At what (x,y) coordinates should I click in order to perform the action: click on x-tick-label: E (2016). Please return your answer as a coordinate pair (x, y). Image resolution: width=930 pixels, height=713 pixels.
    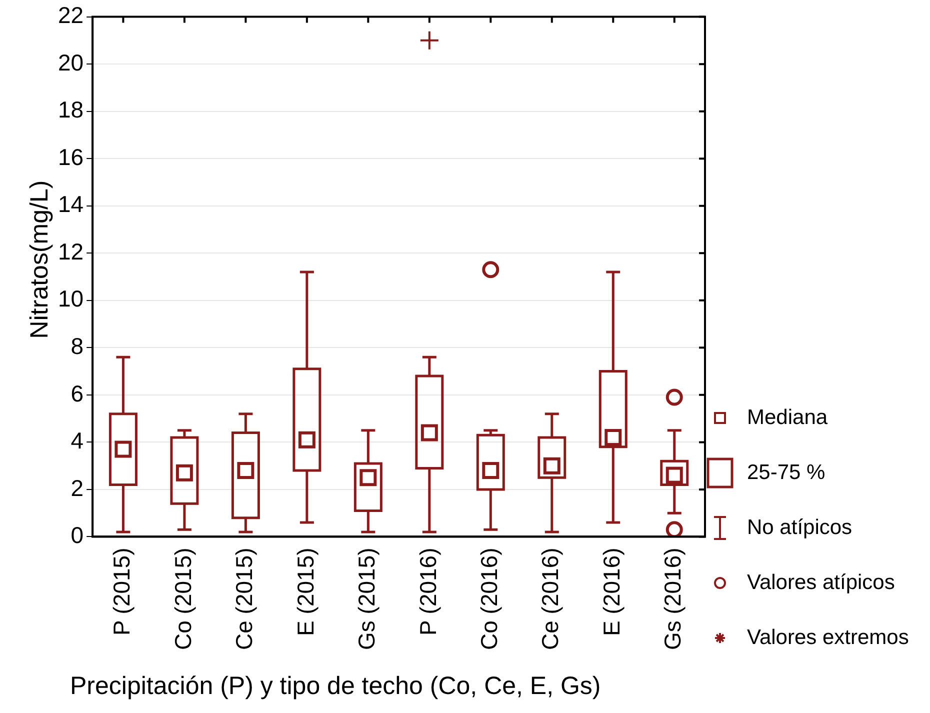
    Looking at the image, I should click on (611, 592).